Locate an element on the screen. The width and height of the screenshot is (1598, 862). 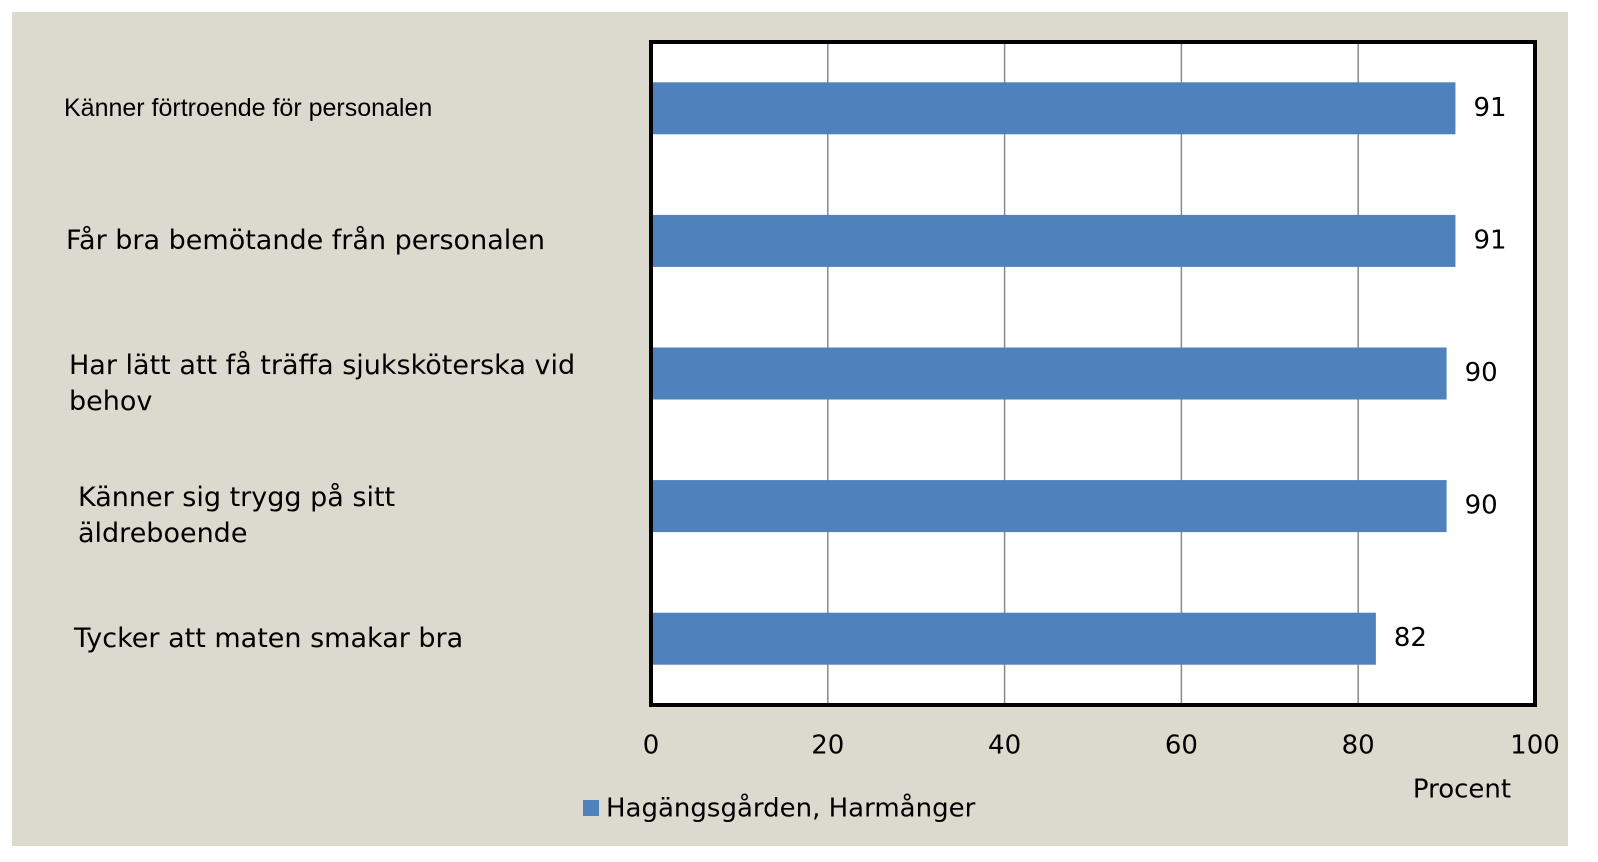
x-tick-label: 100 is located at coordinates (1535, 746).